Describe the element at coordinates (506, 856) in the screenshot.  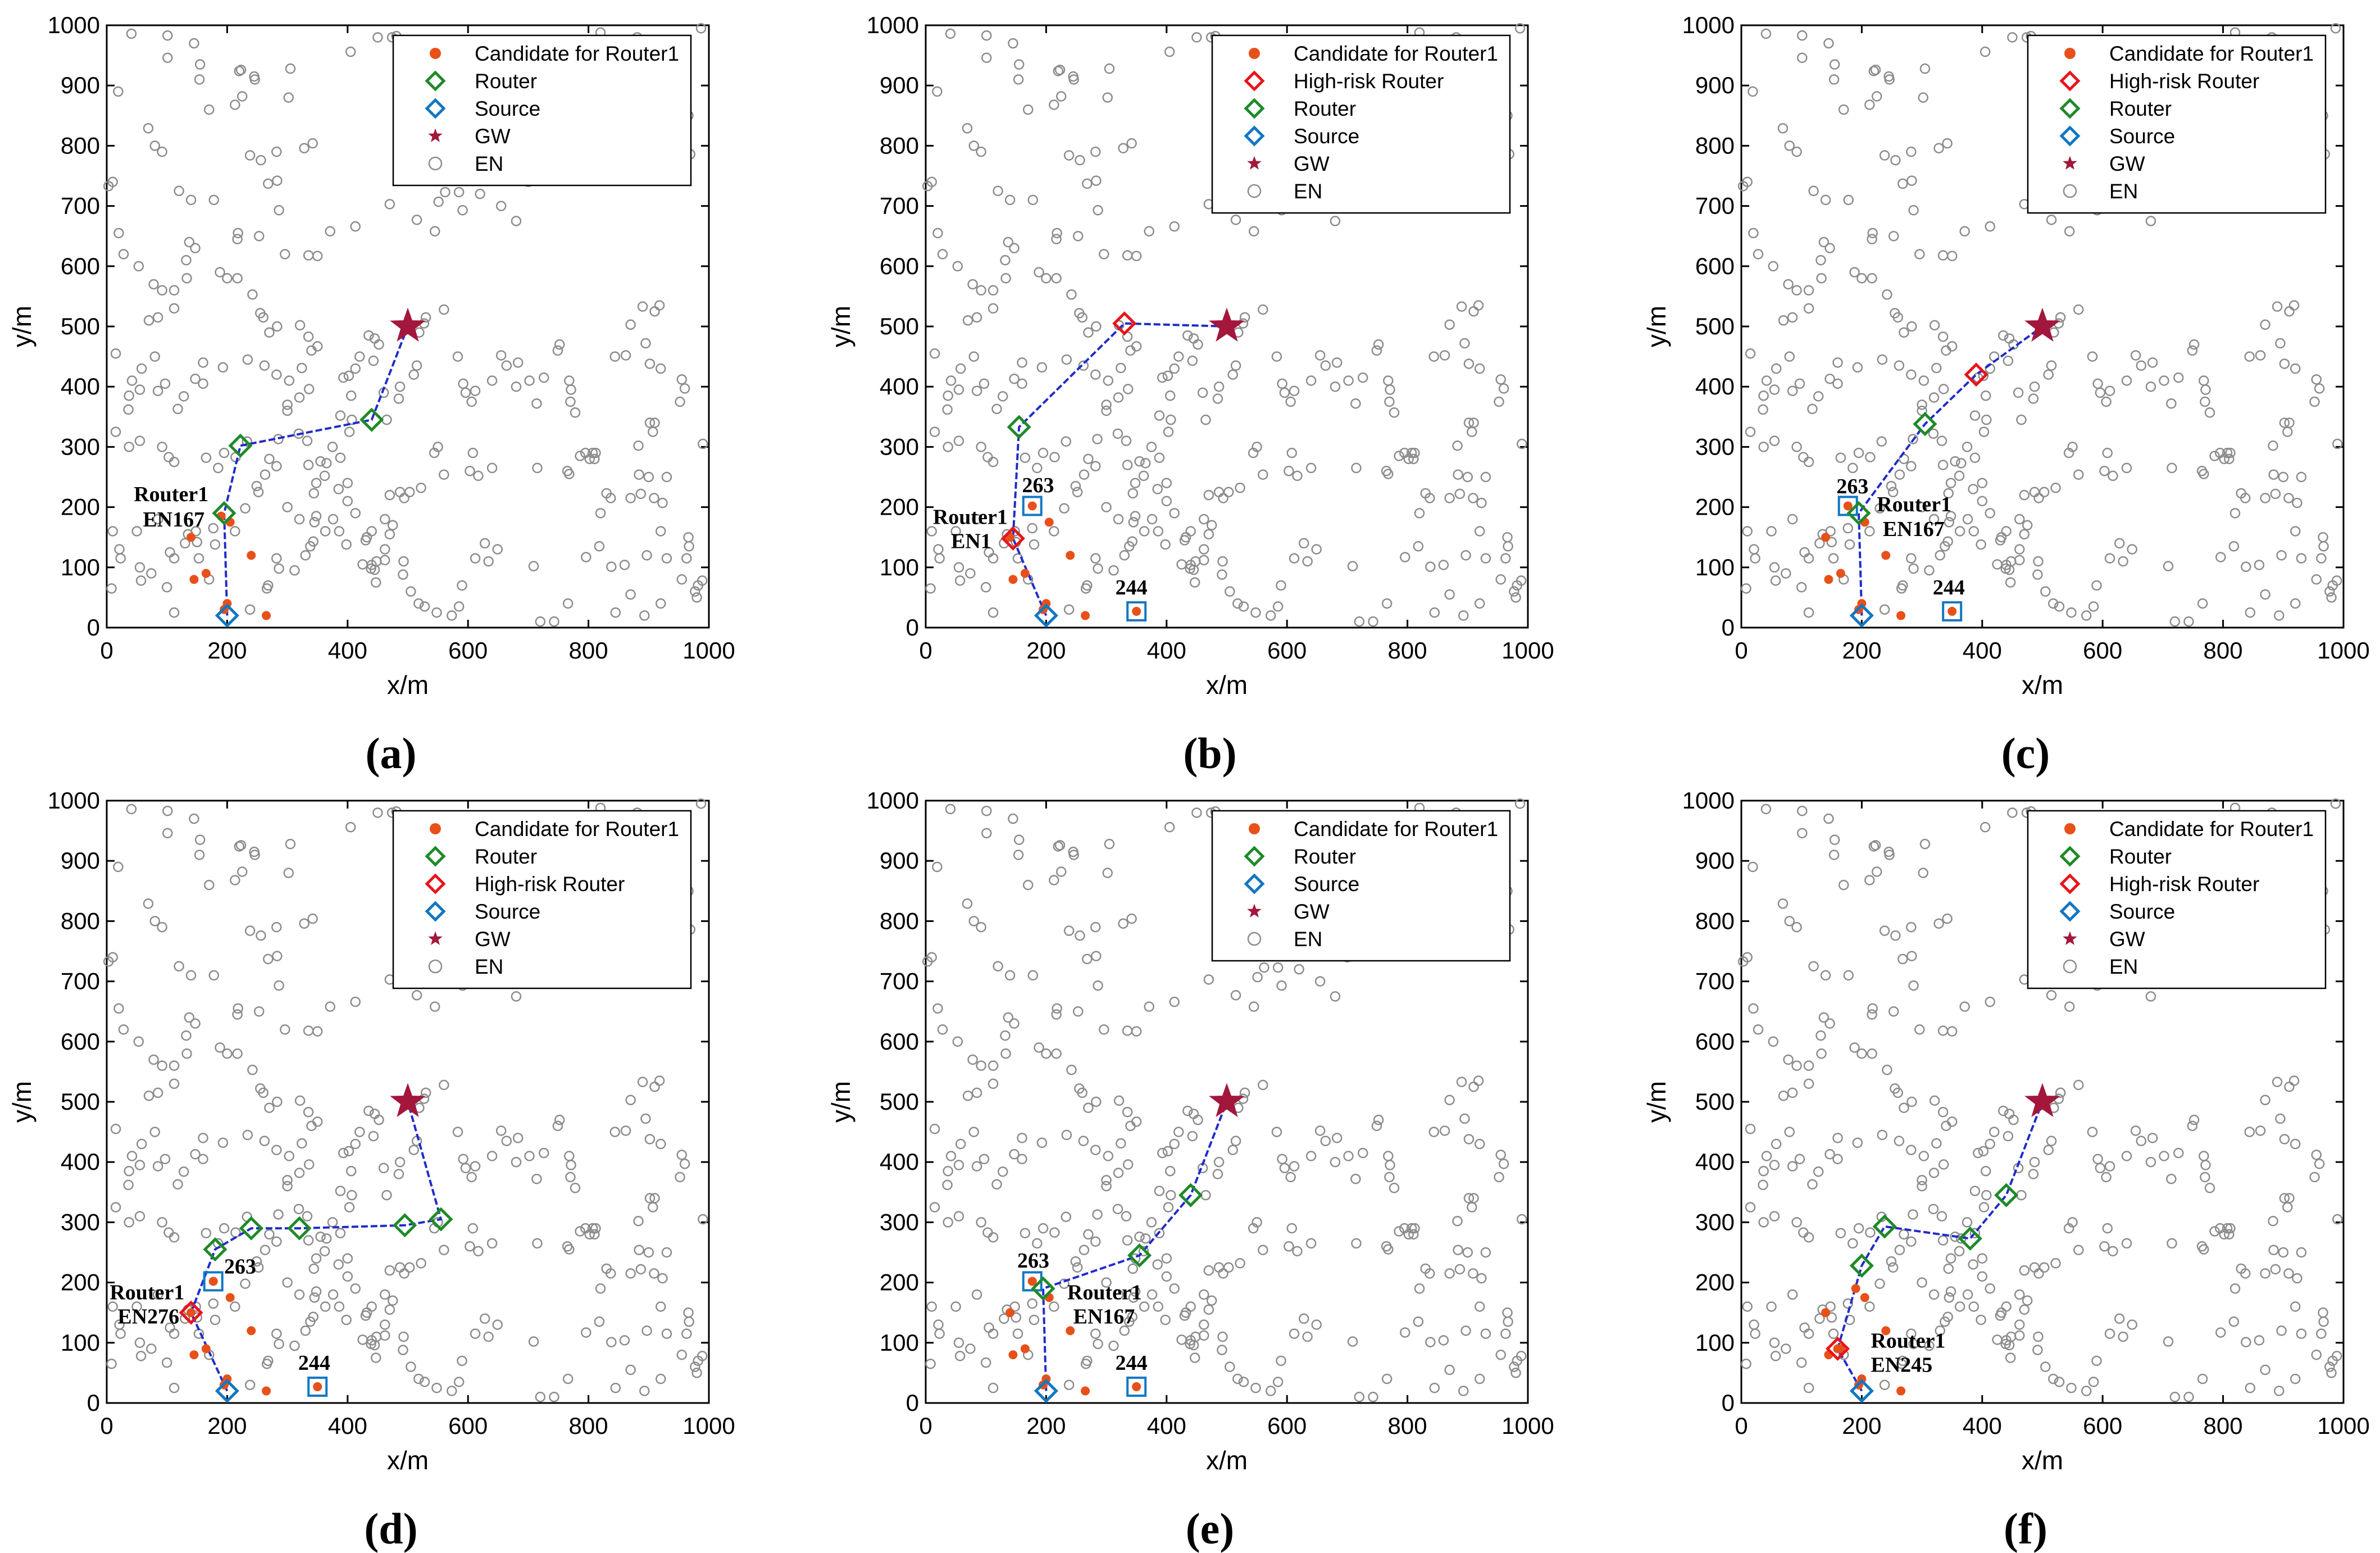
I see `legend-label-router: Router` at that location.